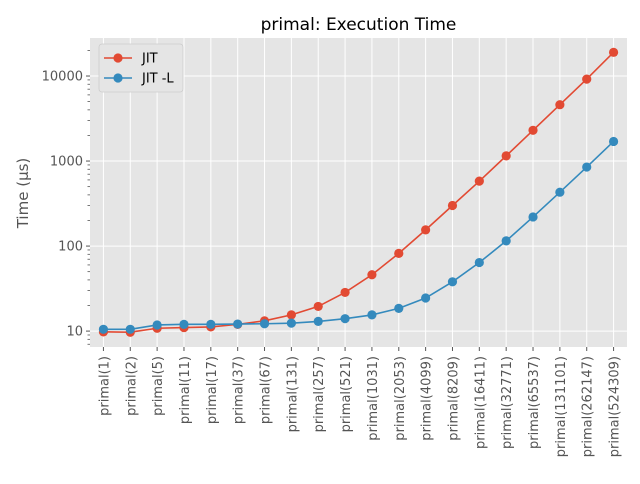  What do you see at coordinates (266, 390) in the screenshot?
I see `x-tick-label: primal(67)` at bounding box center [266, 390].